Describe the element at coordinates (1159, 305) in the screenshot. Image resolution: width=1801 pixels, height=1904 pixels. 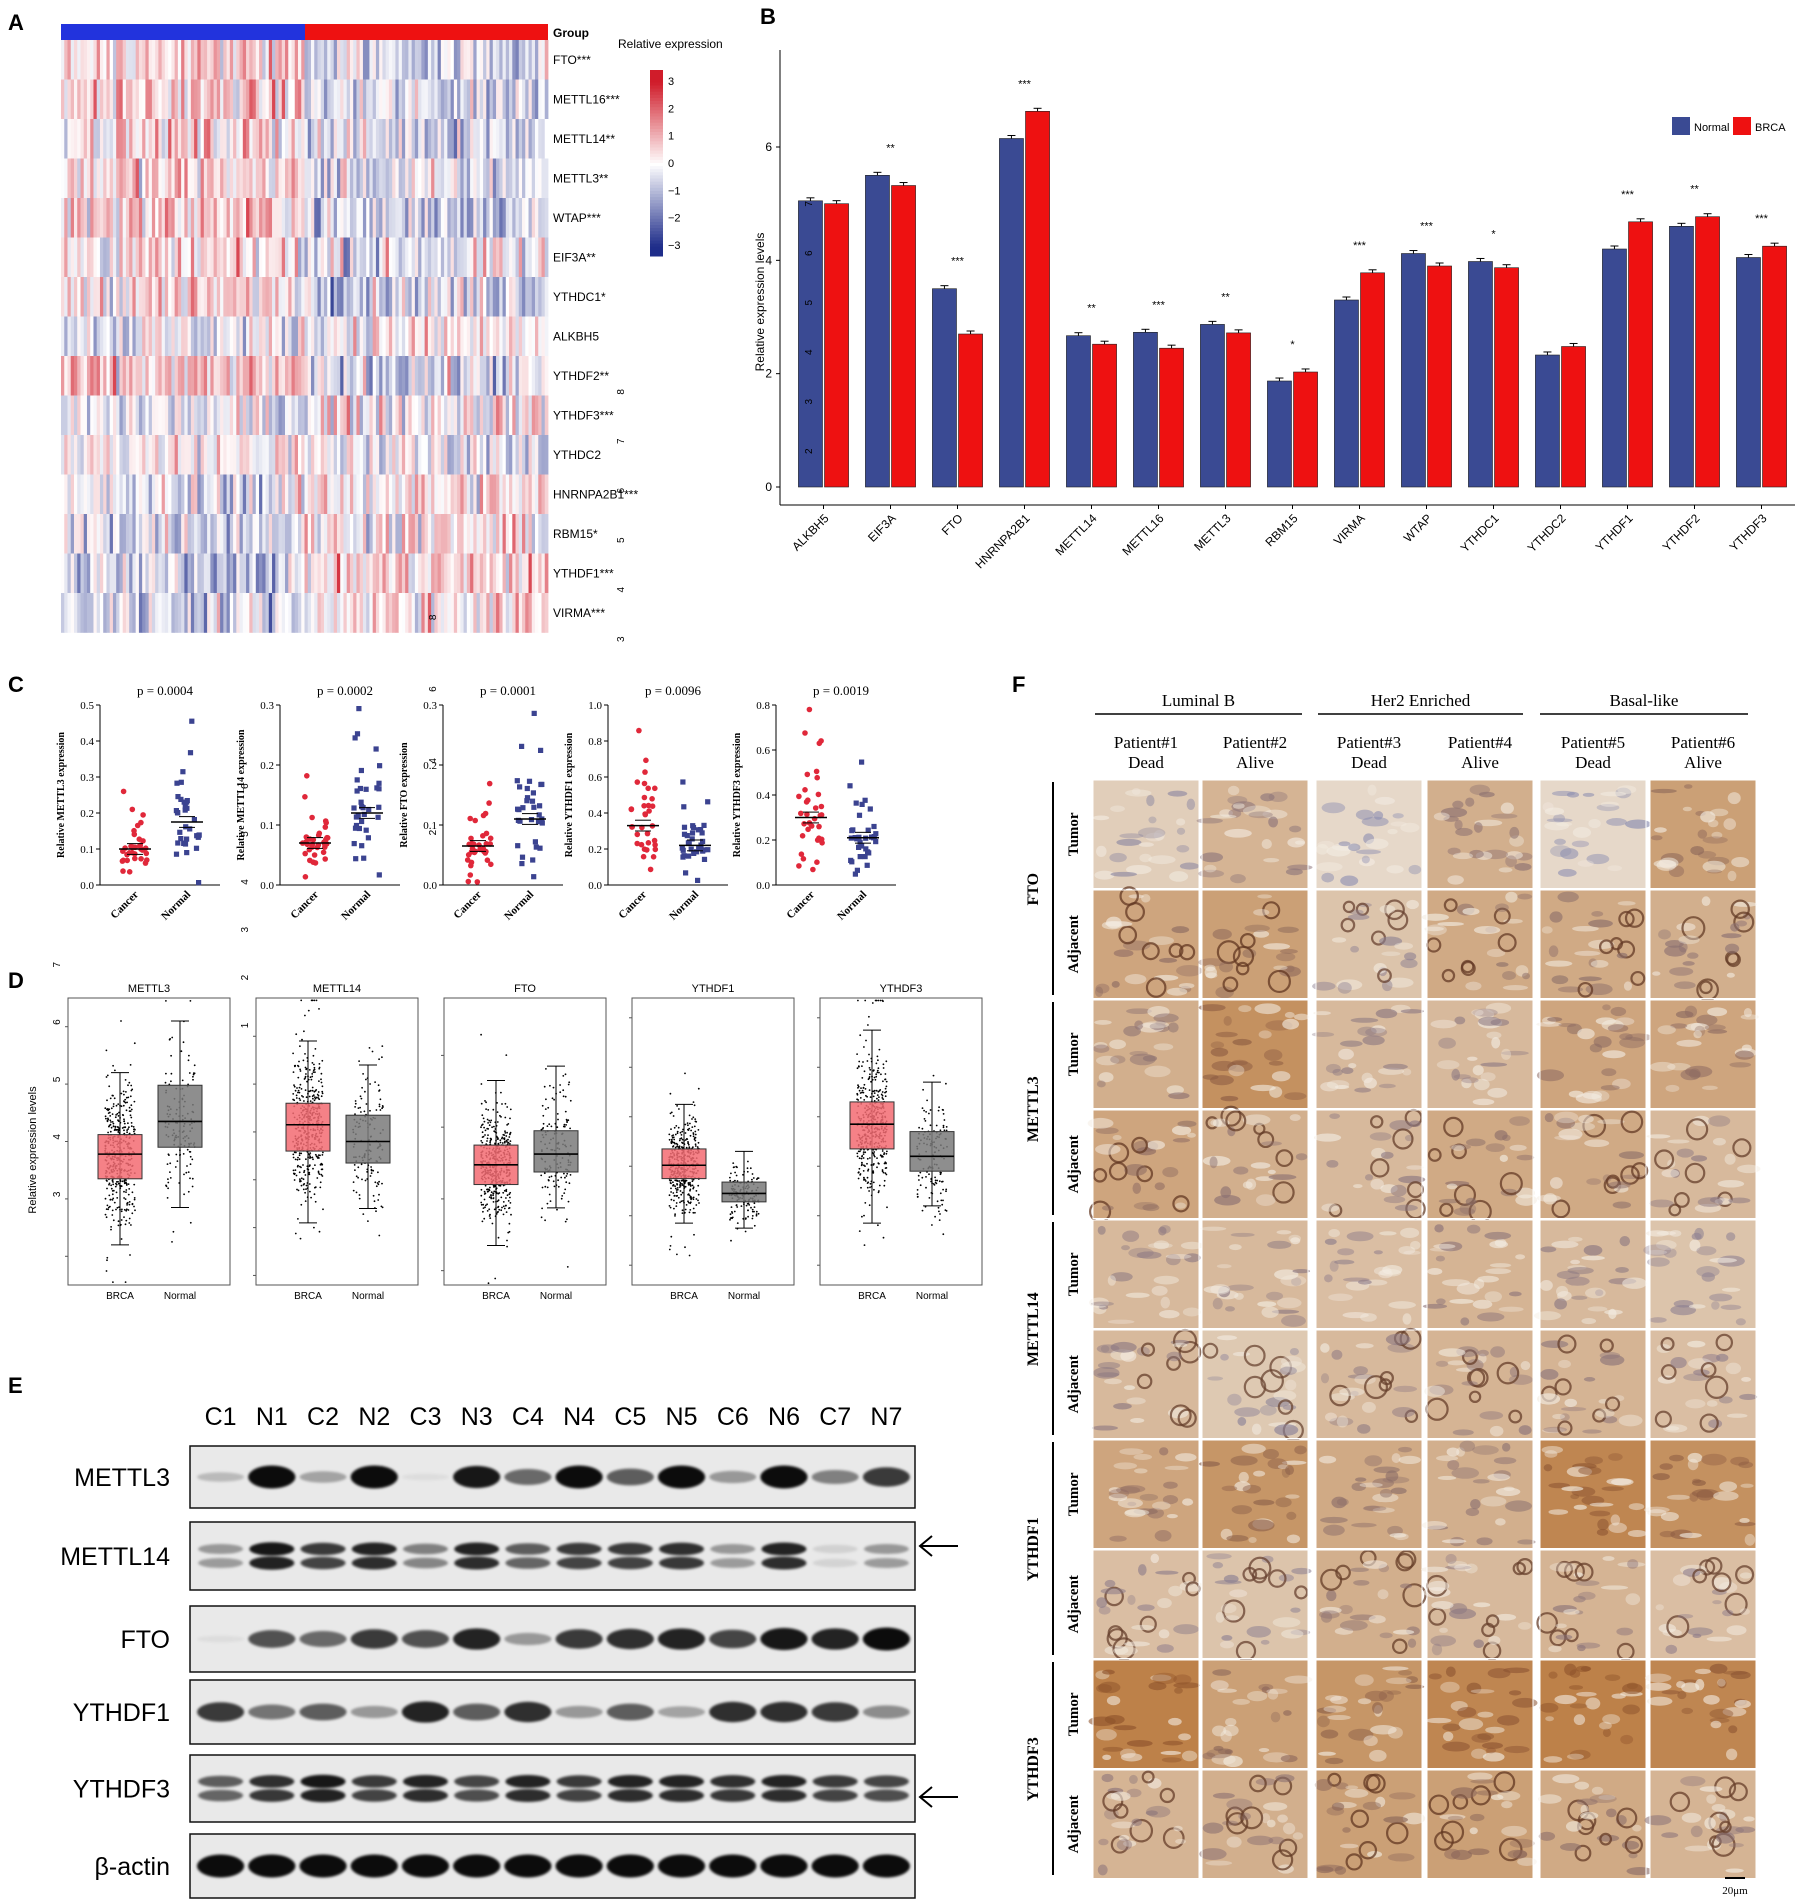
I see `significance-label: ***` at that location.